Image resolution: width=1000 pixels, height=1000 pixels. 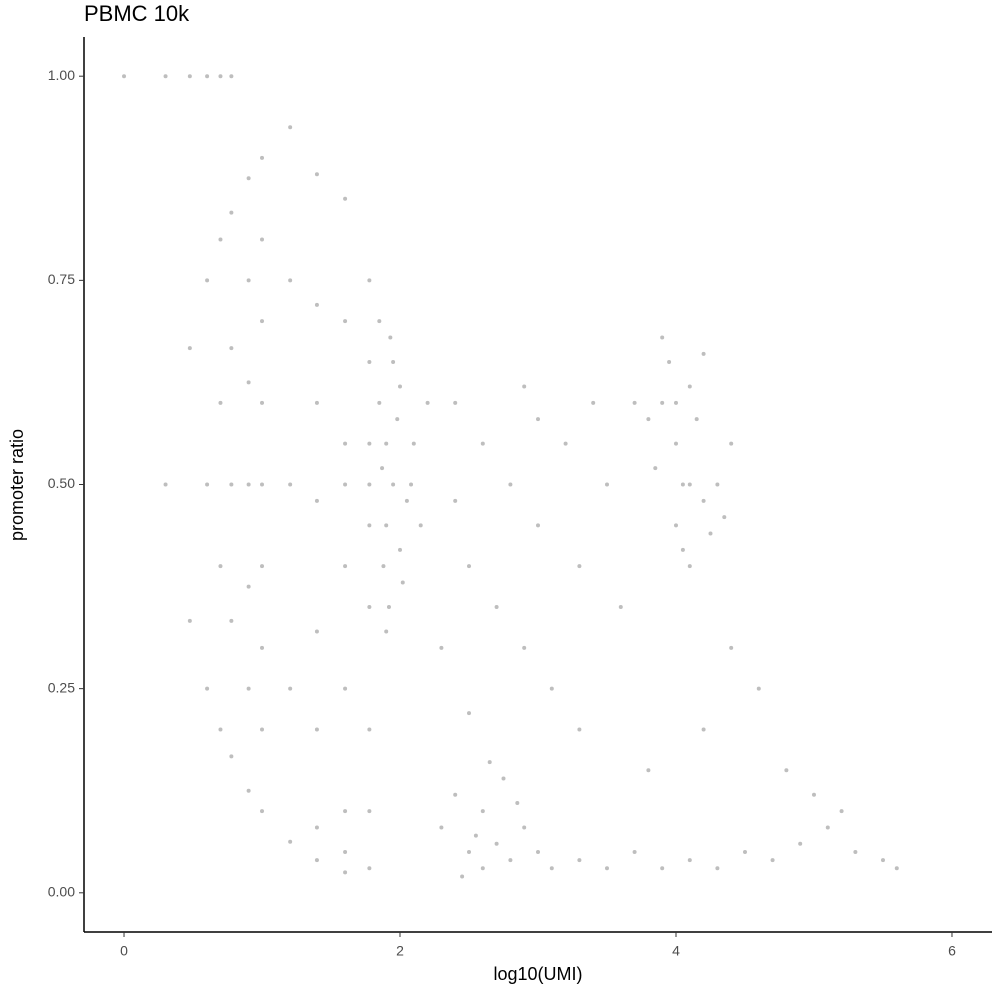 What do you see at coordinates (17, 485) in the screenshot?
I see `y-axis-label: promoter ratio` at bounding box center [17, 485].